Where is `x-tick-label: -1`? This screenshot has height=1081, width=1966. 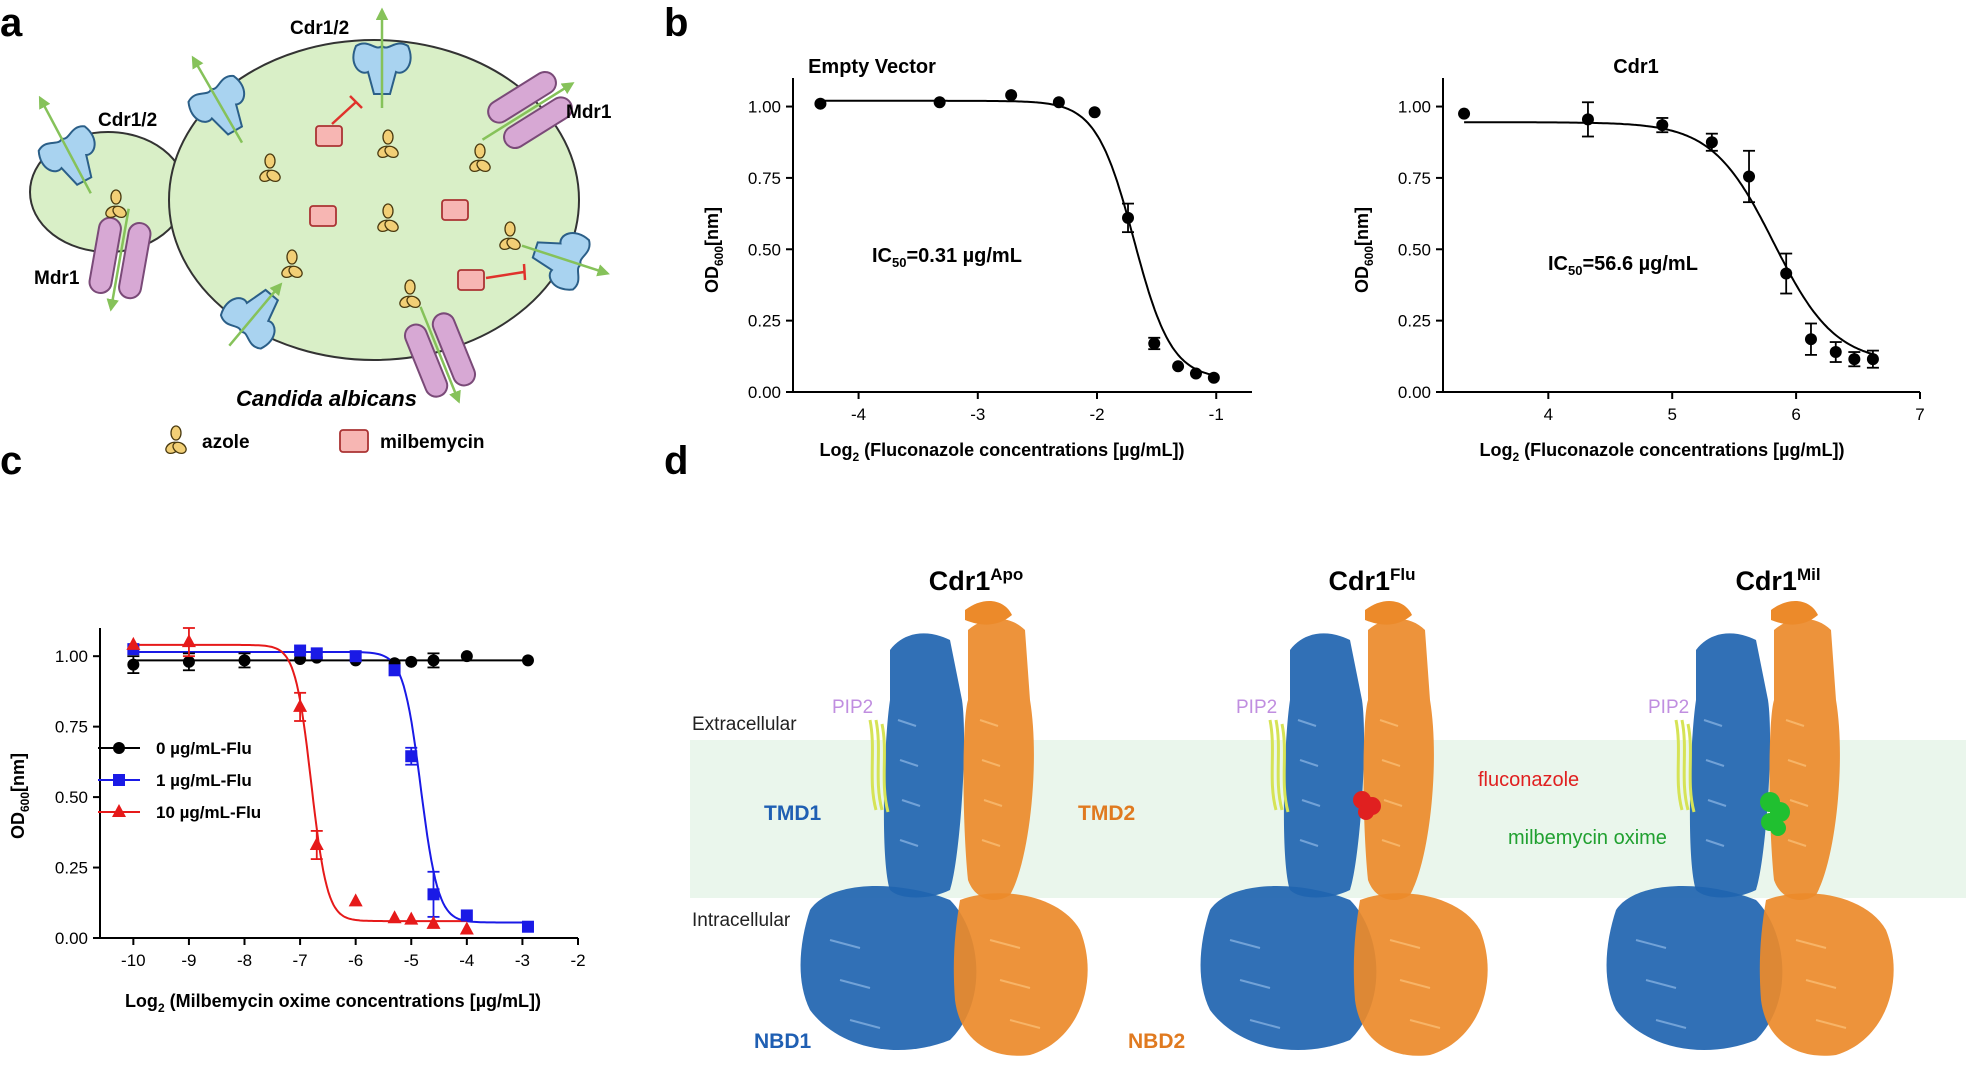
x-tick-label: -1 is located at coordinates (1216, 414).